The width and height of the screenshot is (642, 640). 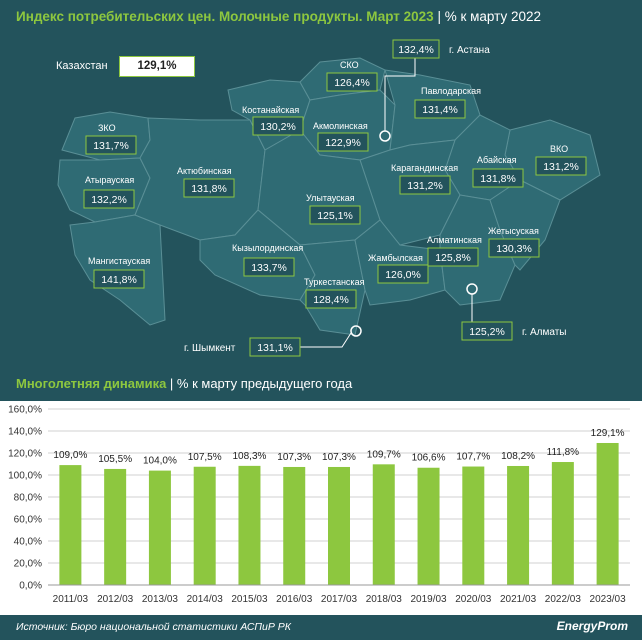 I want to click on region-value: 131,4%, so click(x=440, y=110).